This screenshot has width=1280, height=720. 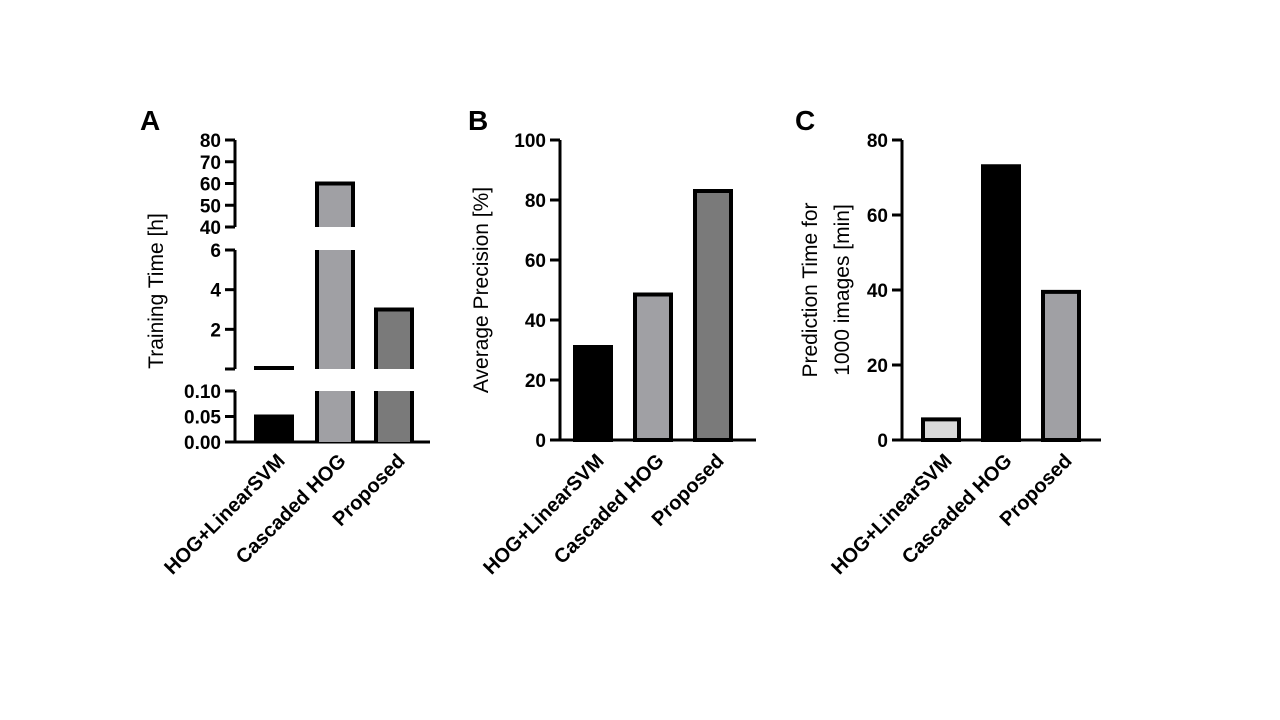 What do you see at coordinates (810, 289) in the screenshot?
I see `y-axis-title-line: Prediction Time for` at bounding box center [810, 289].